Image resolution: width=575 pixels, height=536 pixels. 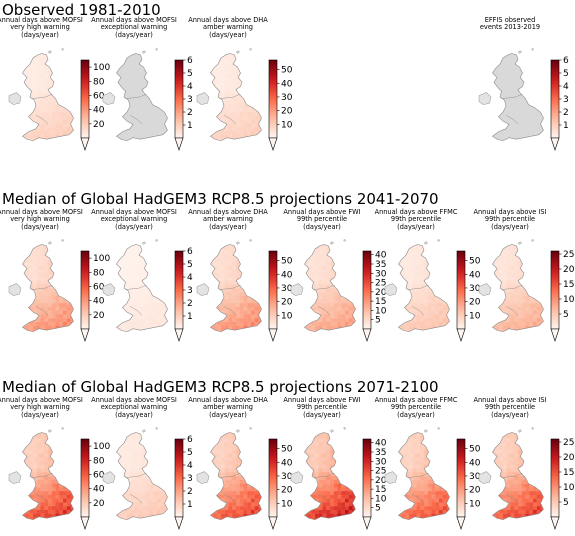 What do you see at coordinates (517, 97) in the screenshot?
I see `gb-coastline` at bounding box center [517, 97].